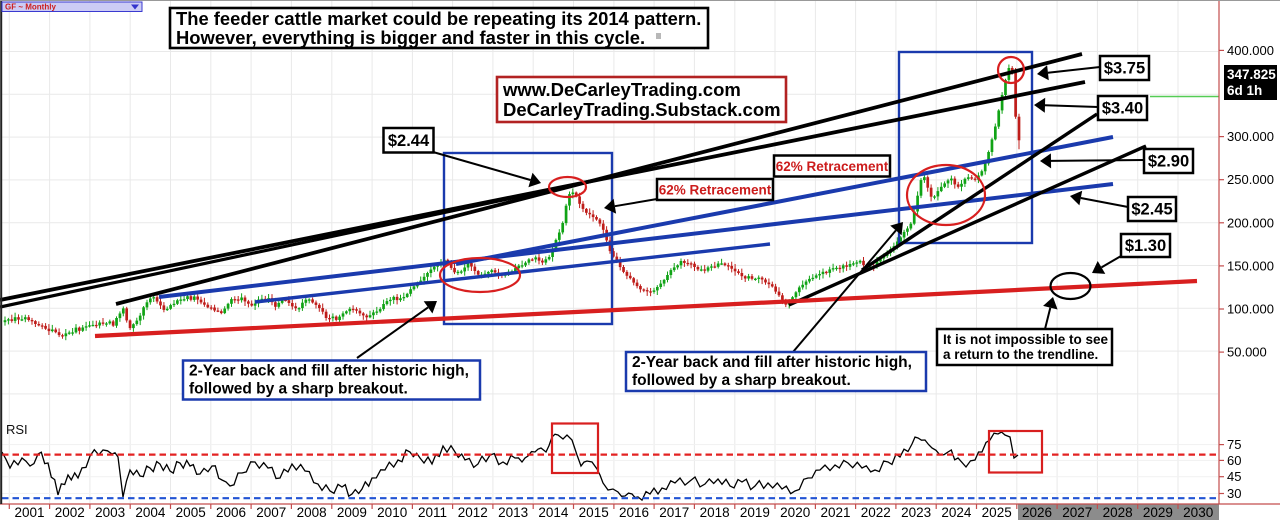 This screenshot has width=1280, height=520. I want to click on svg-text: 2005, so click(191, 512).